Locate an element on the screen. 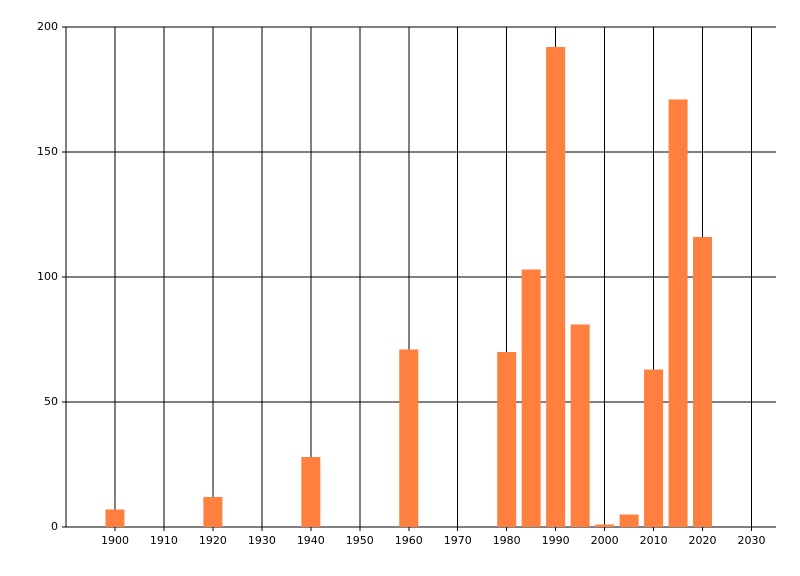  x-tick-label: 2000 is located at coordinates (605, 540).